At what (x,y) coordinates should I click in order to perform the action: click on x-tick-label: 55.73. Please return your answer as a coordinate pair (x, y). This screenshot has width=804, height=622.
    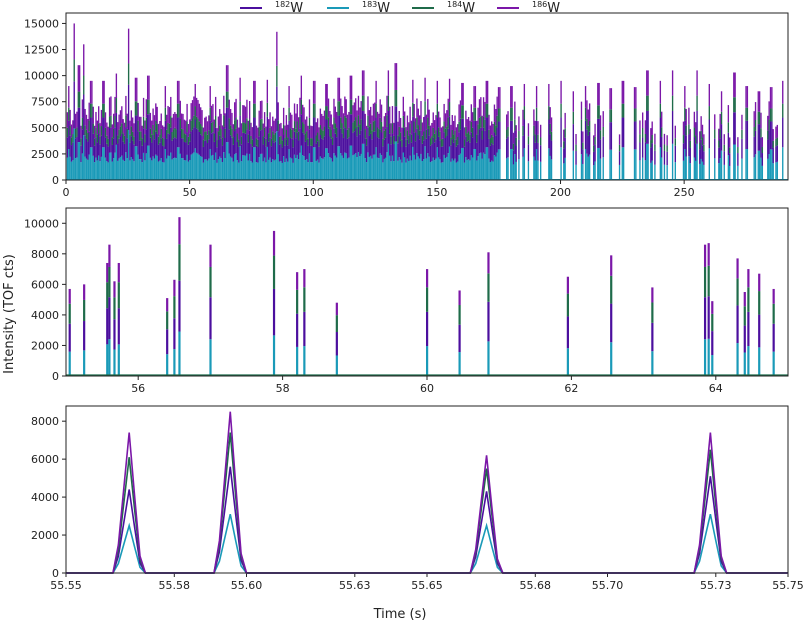
    Looking at the image, I should click on (716, 585).